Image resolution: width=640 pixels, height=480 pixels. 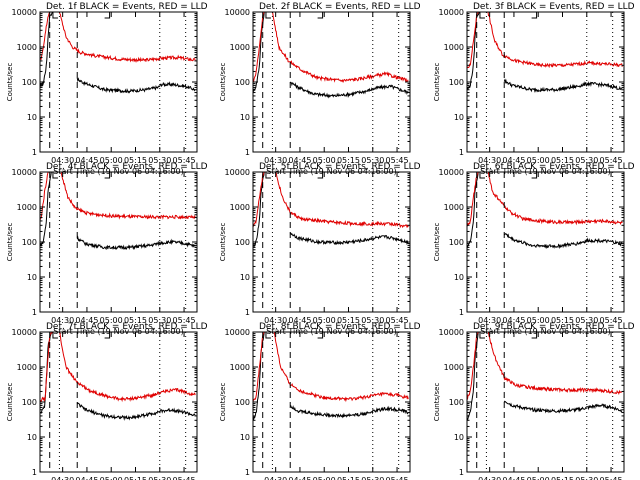 What do you see at coordinates (127, 327) in the screenshot?
I see `chart-title: Det. 7f BLACK = Events, RED = LLD` at bounding box center [127, 327].